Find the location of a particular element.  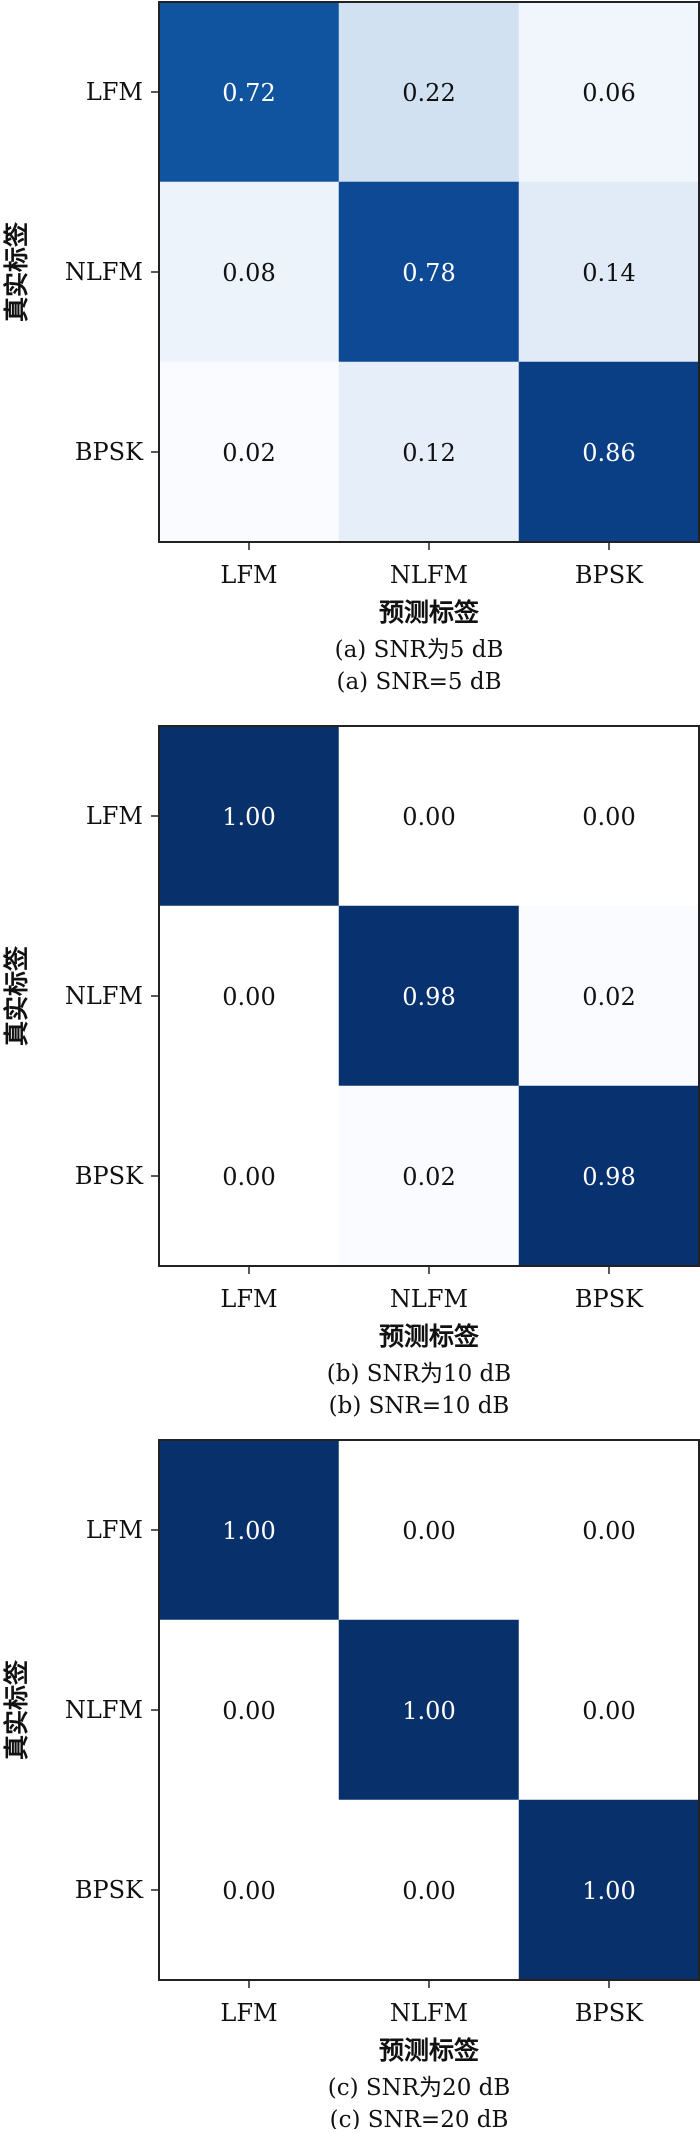

cell-value-label: 0.12 is located at coordinates (428, 453).